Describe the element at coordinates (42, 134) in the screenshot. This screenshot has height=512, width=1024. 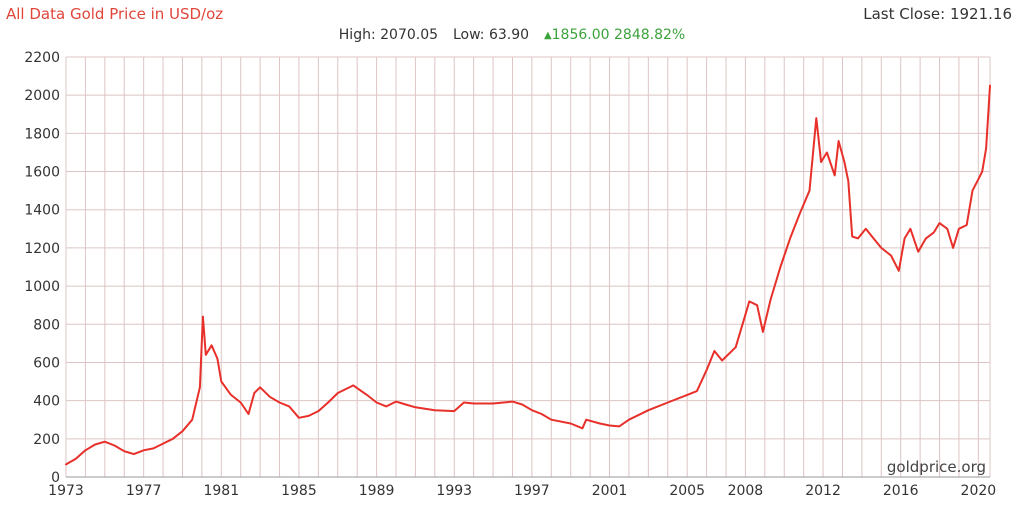
I see `y-tick-label: 1800` at that location.